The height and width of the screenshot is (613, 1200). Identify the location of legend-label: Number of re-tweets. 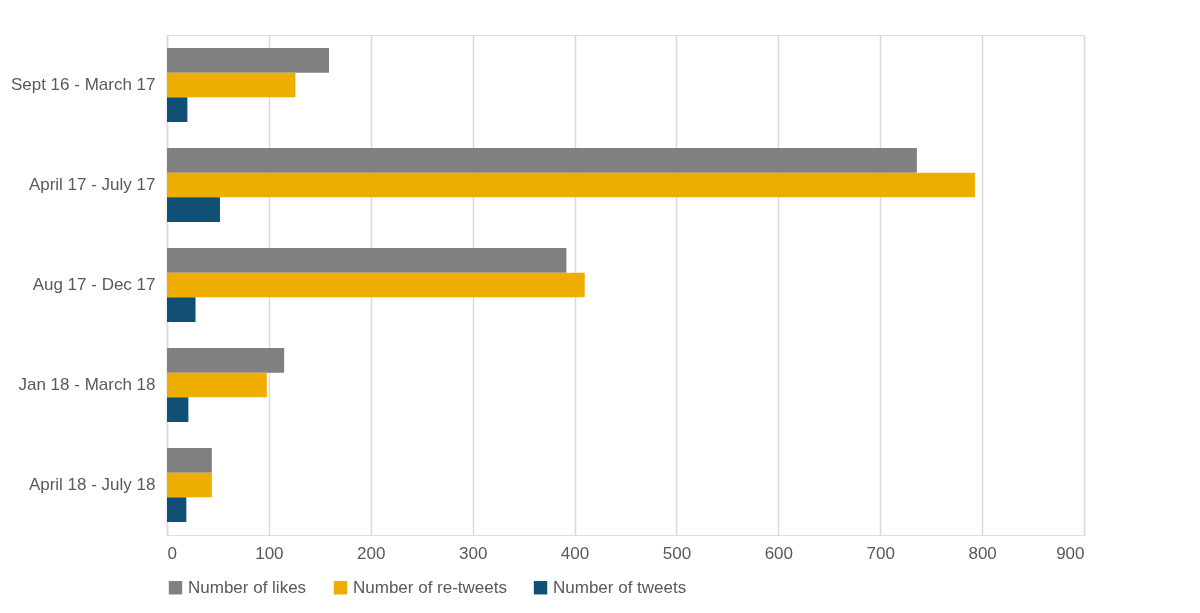
(430, 587).